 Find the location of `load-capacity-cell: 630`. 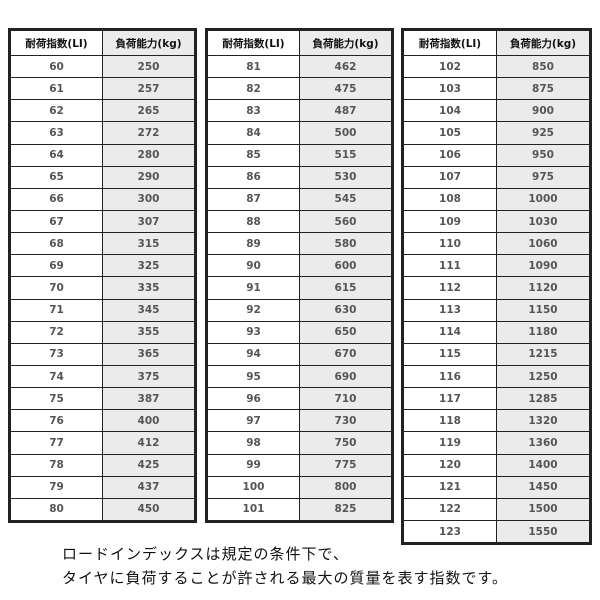

load-capacity-cell: 630 is located at coordinates (346, 310).